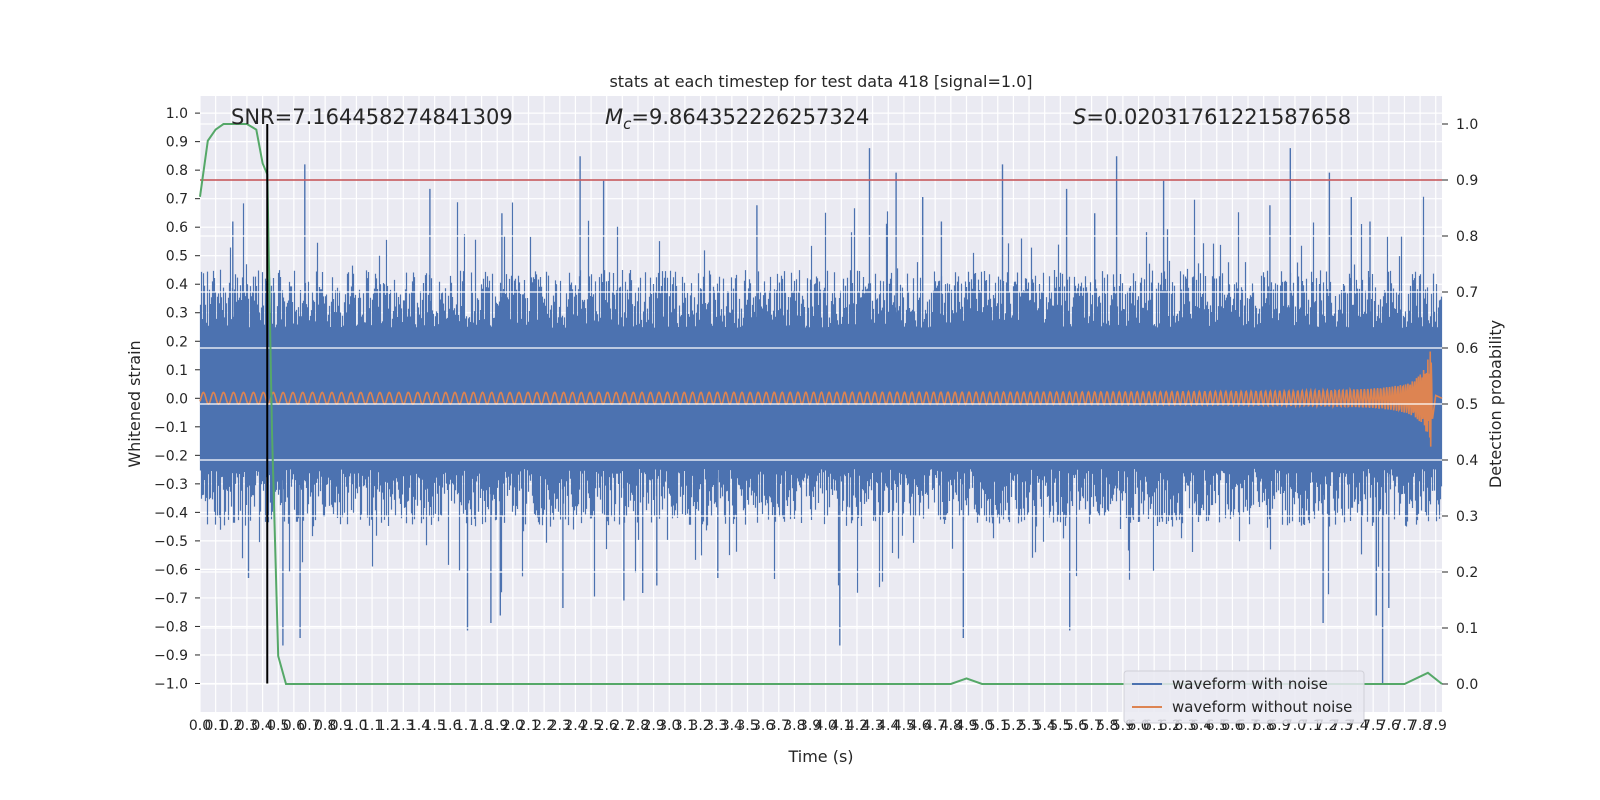  I want to click on x-tick-label: 1.2, so click(388, 726).